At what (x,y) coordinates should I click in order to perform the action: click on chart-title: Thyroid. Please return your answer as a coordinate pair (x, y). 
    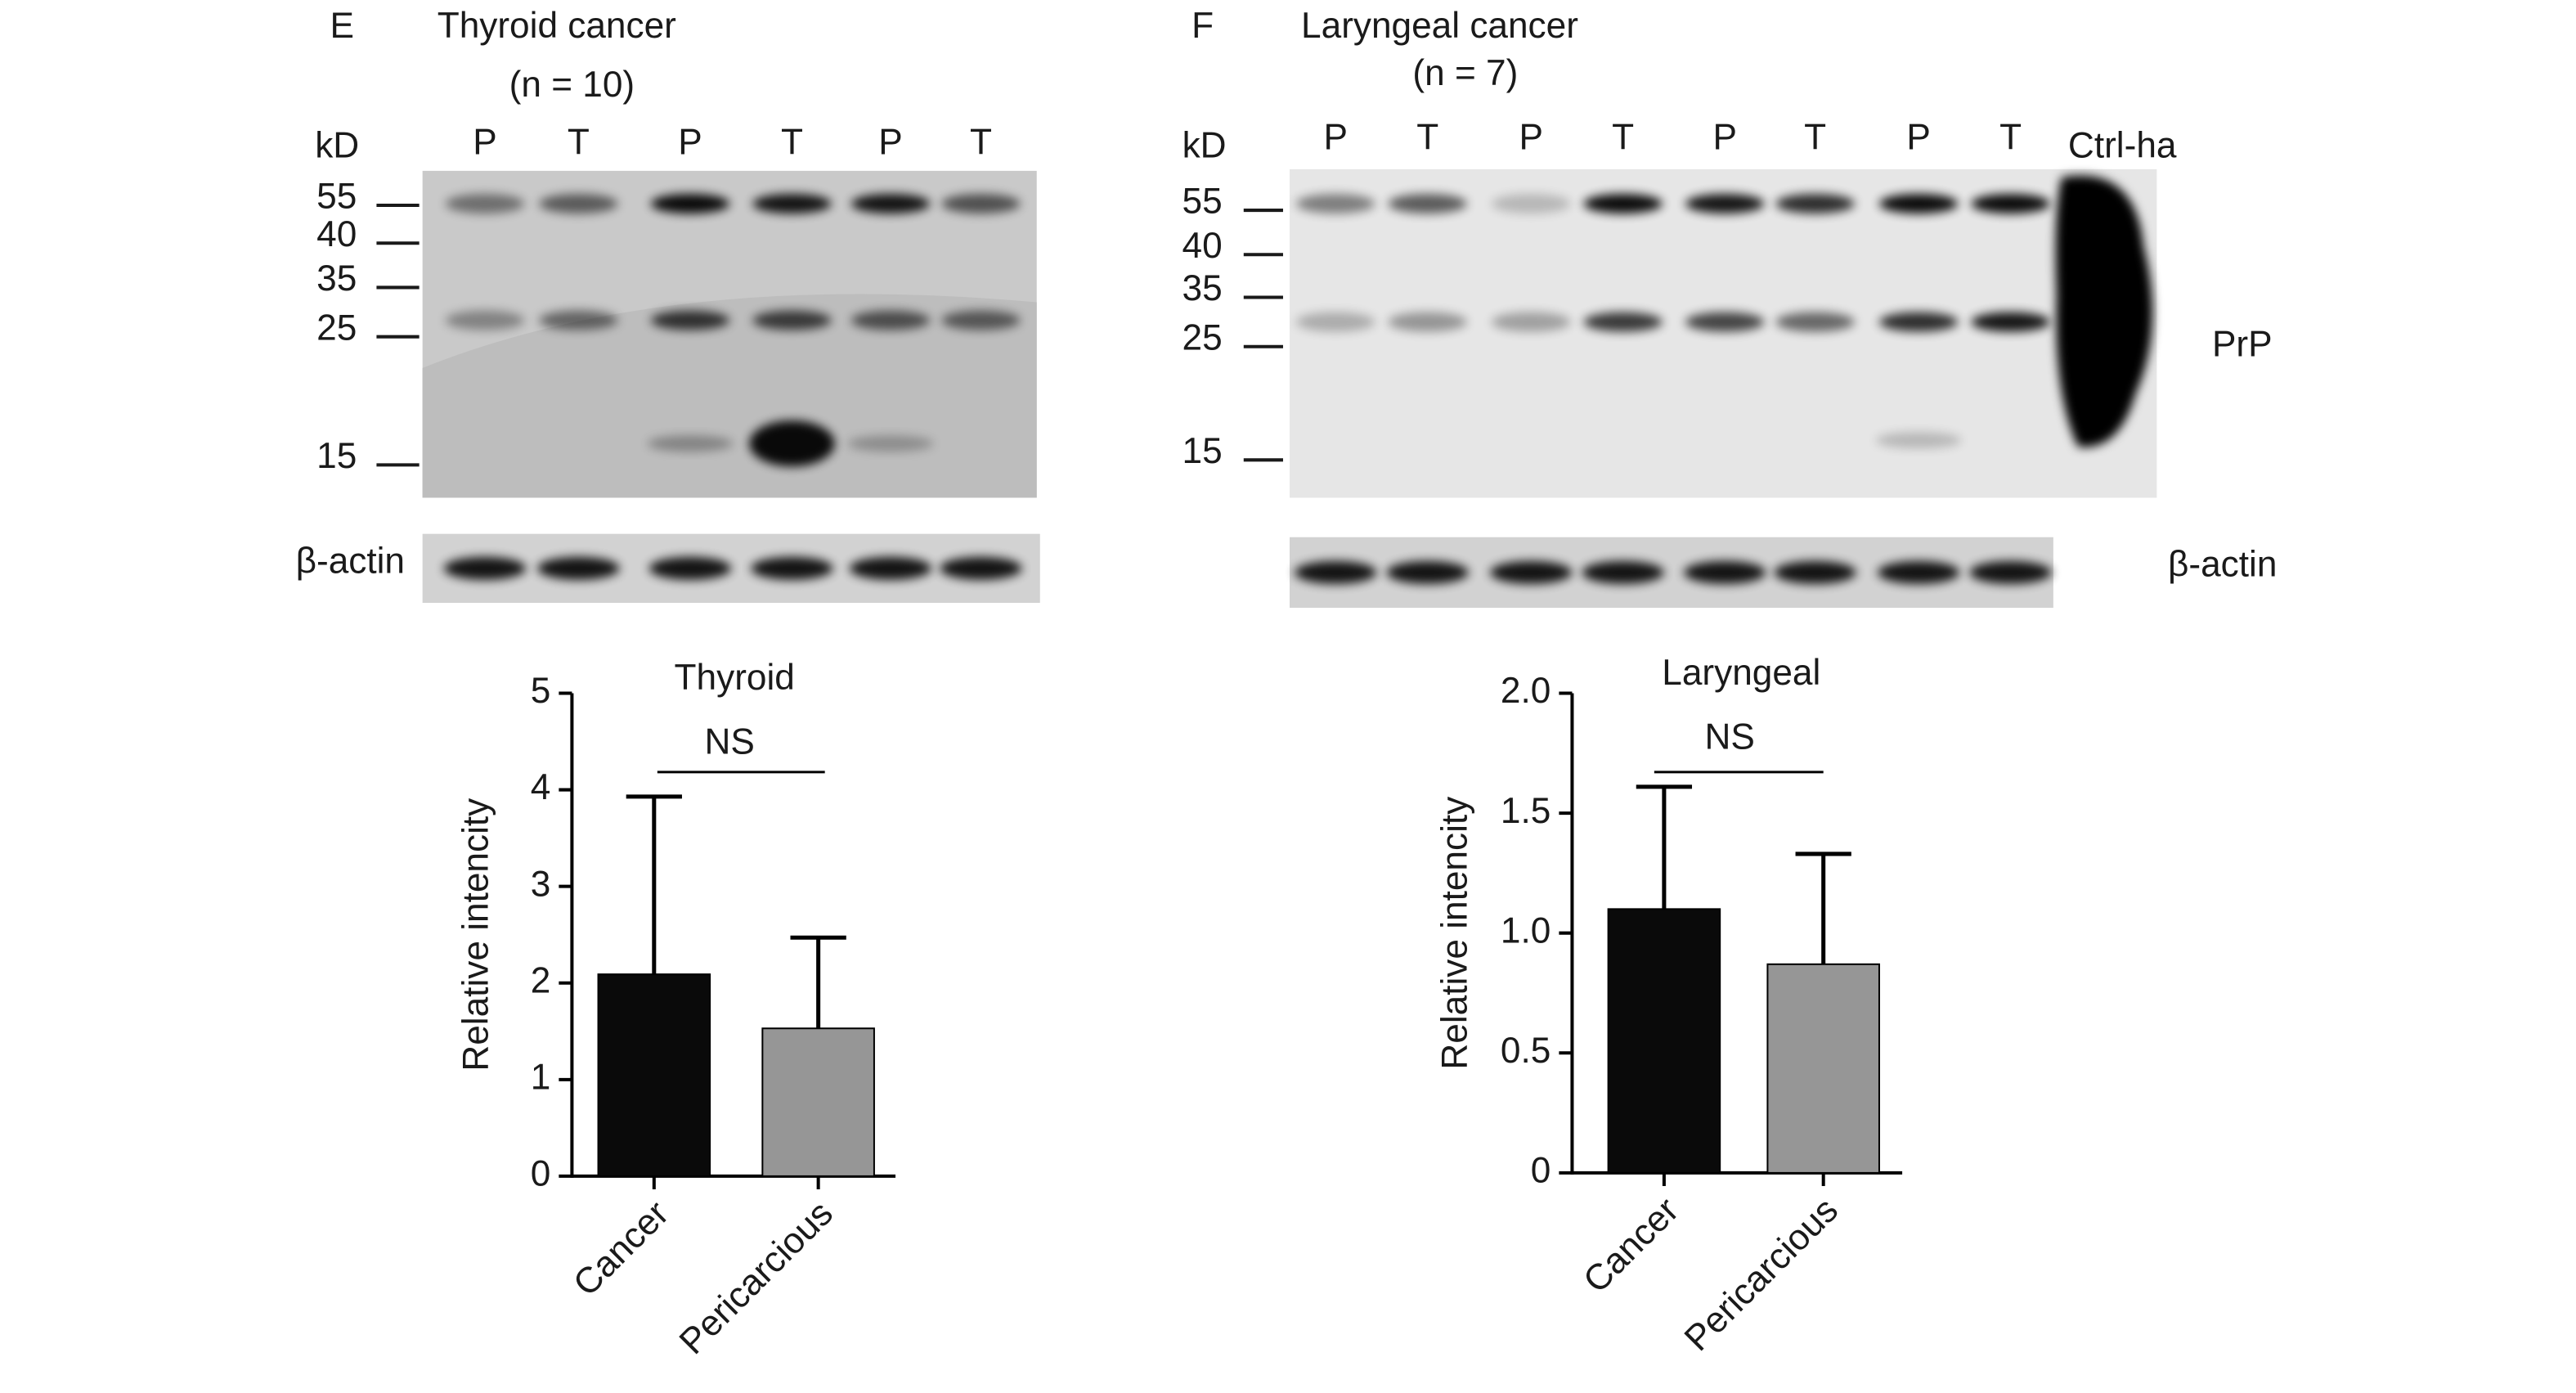
    Looking at the image, I should click on (735, 678).